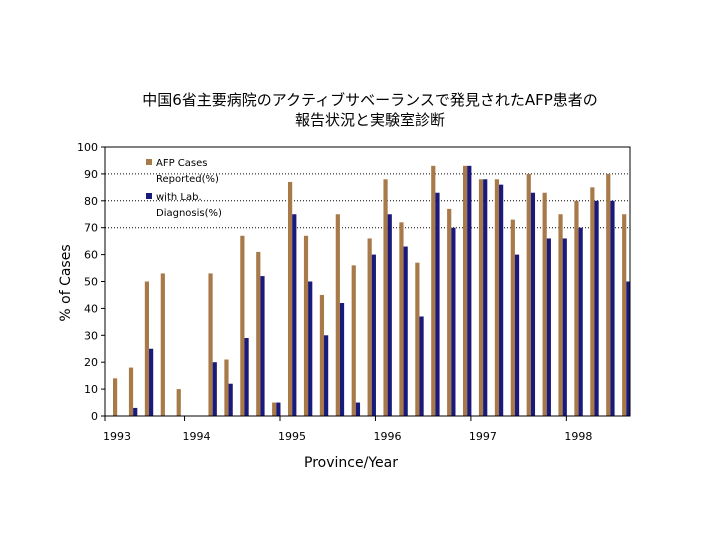 This screenshot has height=540, width=720. Describe the element at coordinates (91, 174) in the screenshot. I see `y-tick-label-90: 90` at that location.